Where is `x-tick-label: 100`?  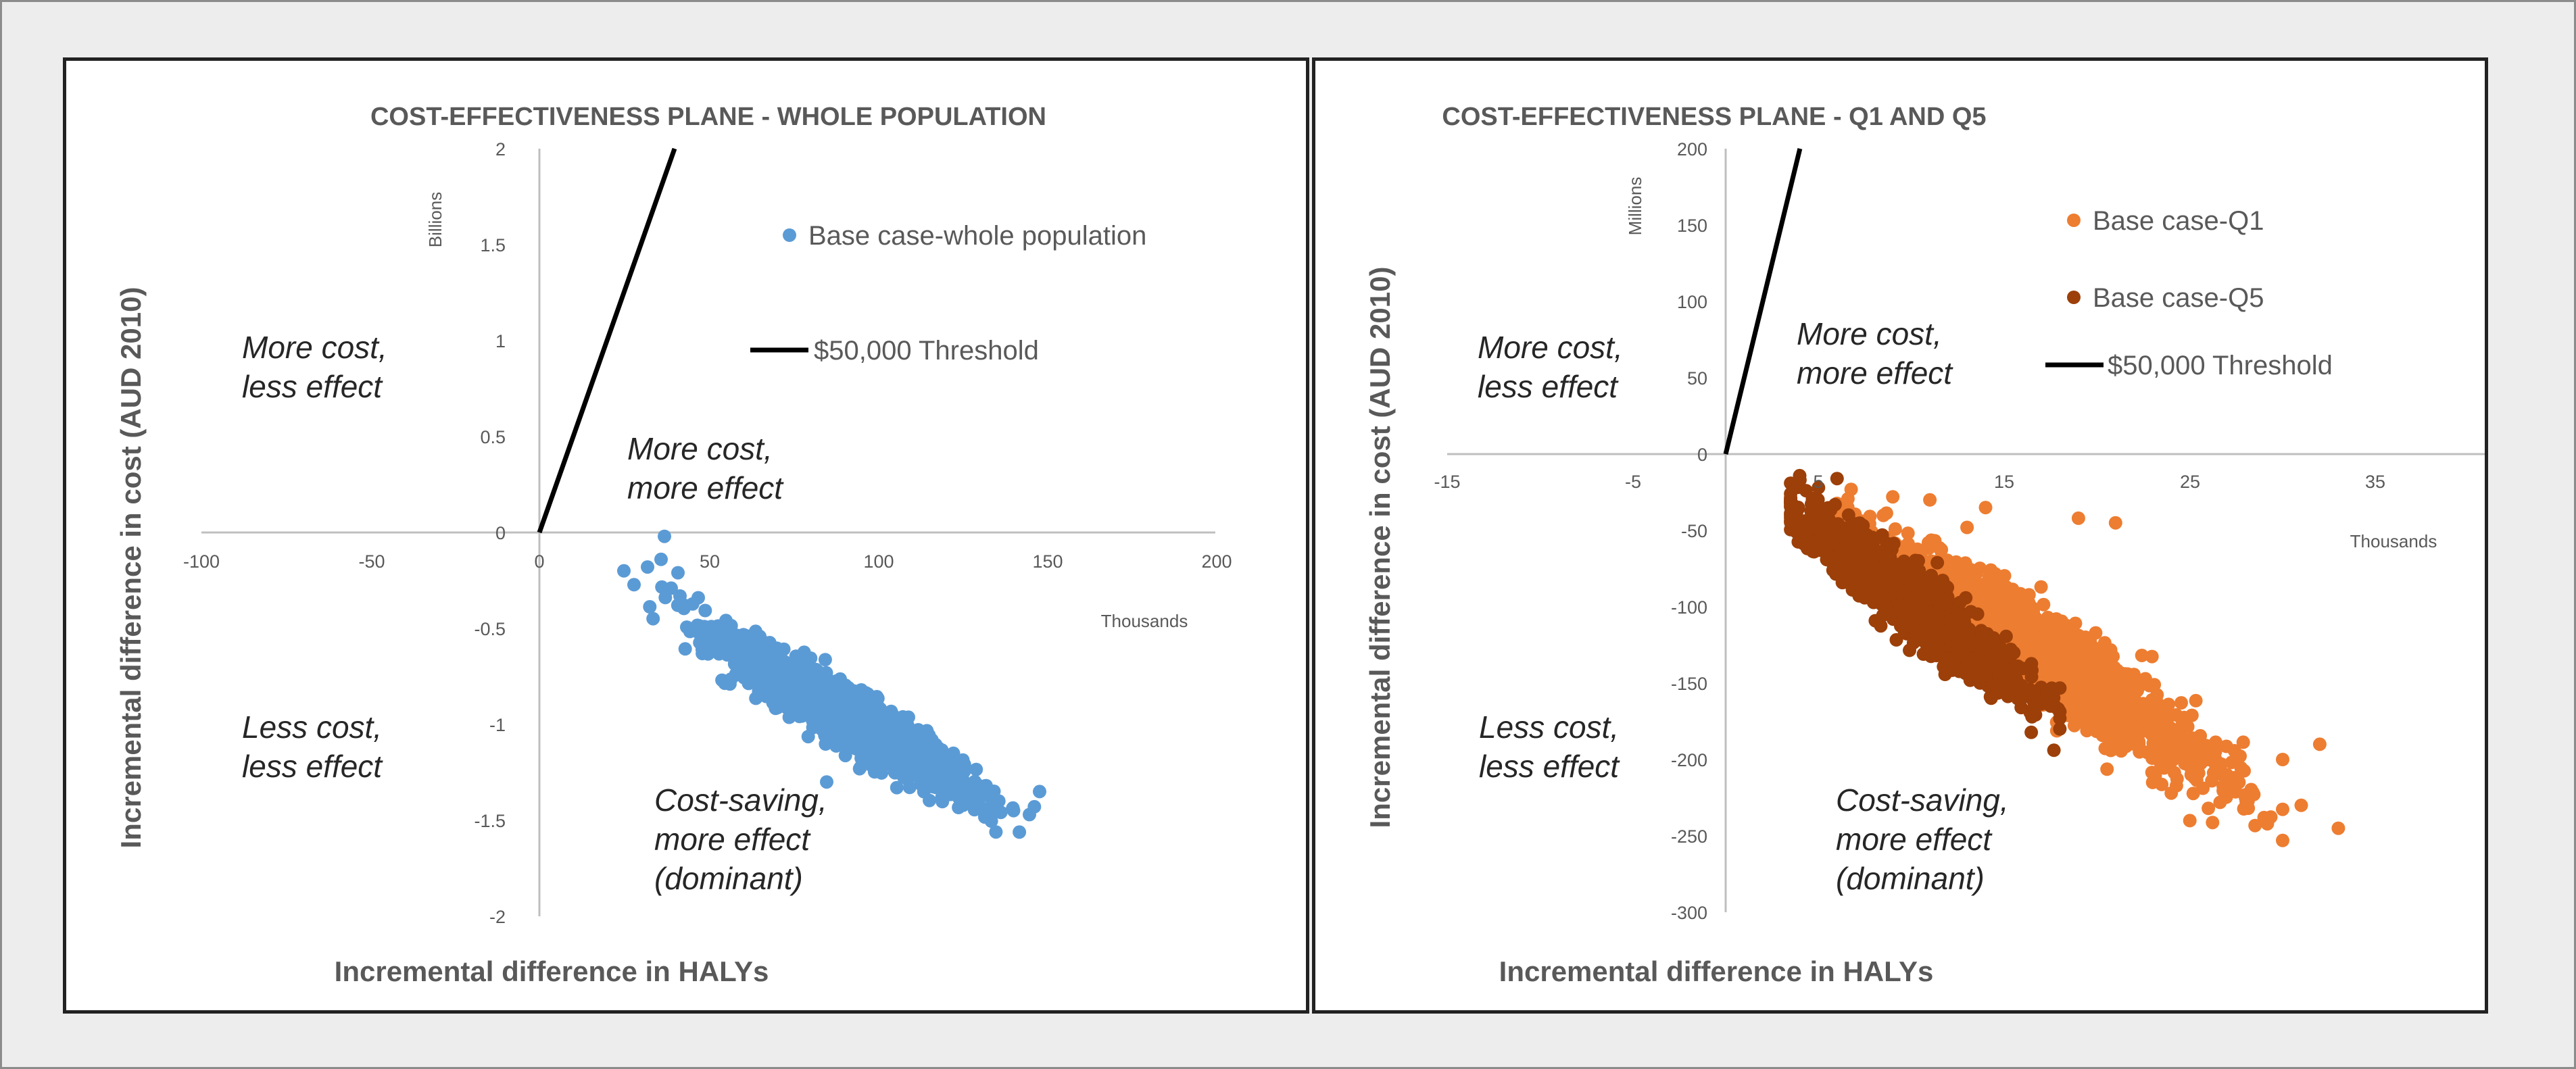 x-tick-label: 100 is located at coordinates (879, 561).